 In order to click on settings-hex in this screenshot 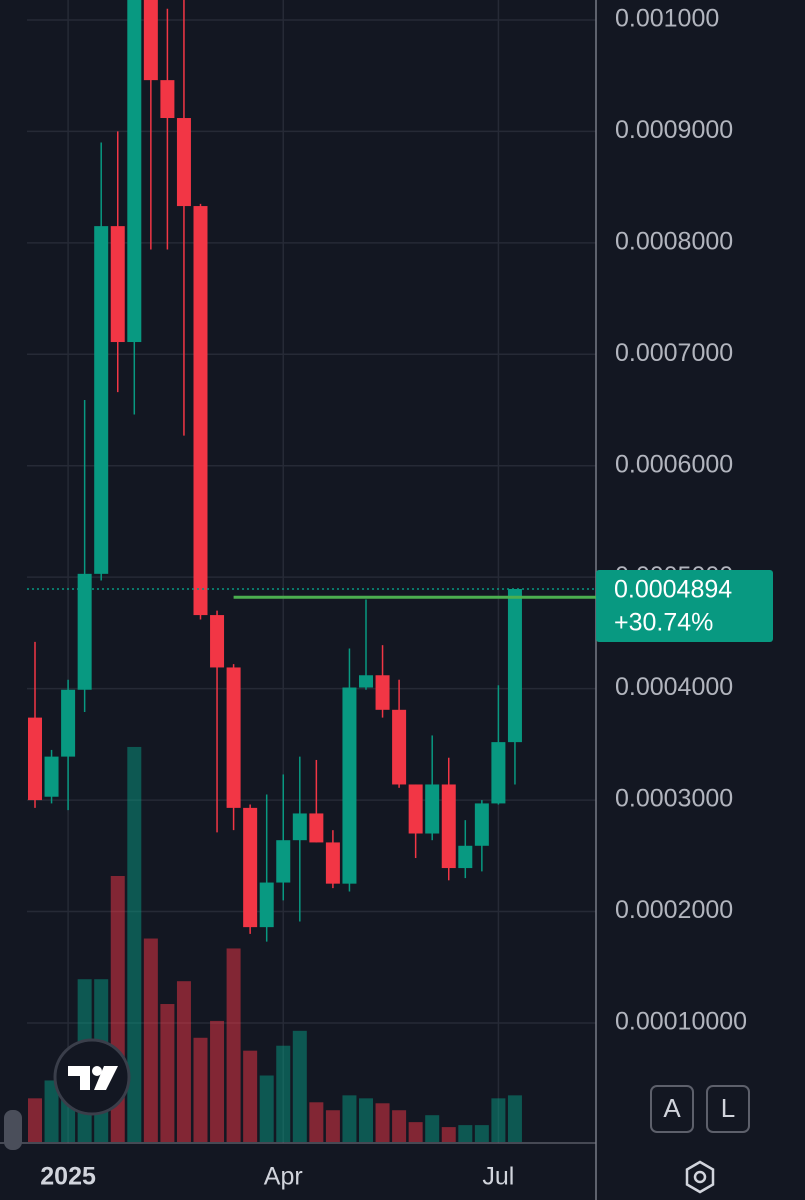, I will do `click(700, 1177)`.